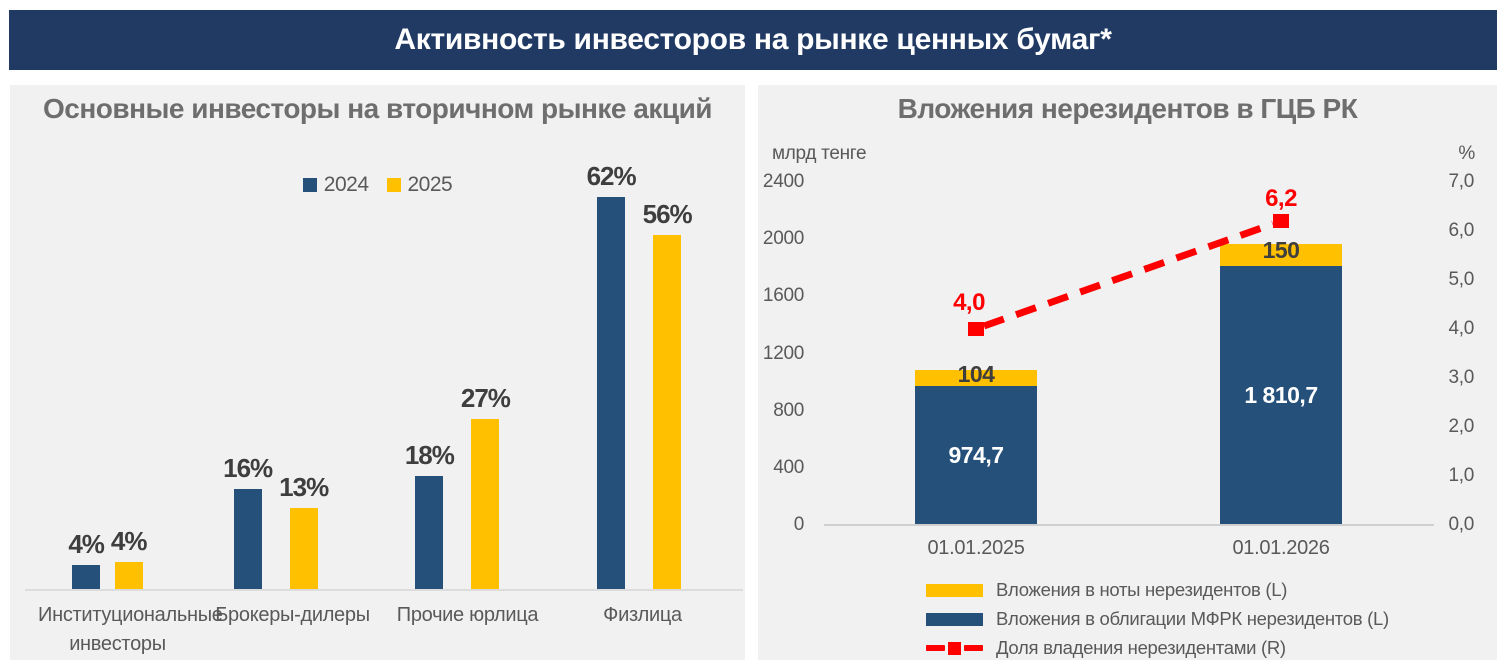  I want to click on notes-segment-2025, so click(976, 378).